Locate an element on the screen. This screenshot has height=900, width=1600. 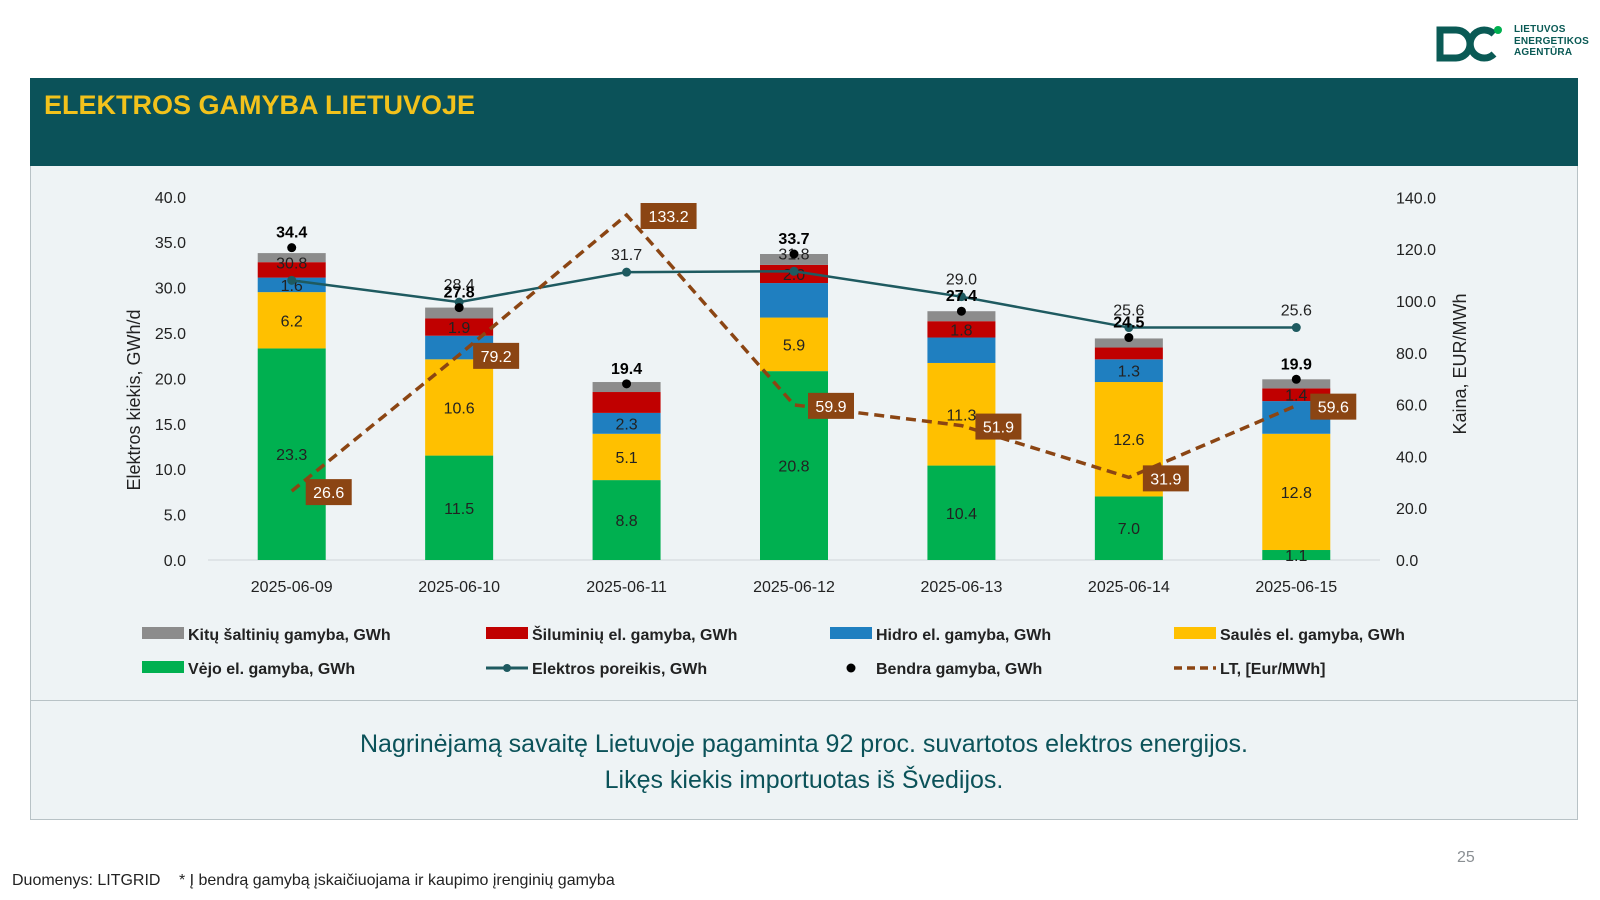
bar-segment-label: 10.6 is located at coordinates (459, 408).